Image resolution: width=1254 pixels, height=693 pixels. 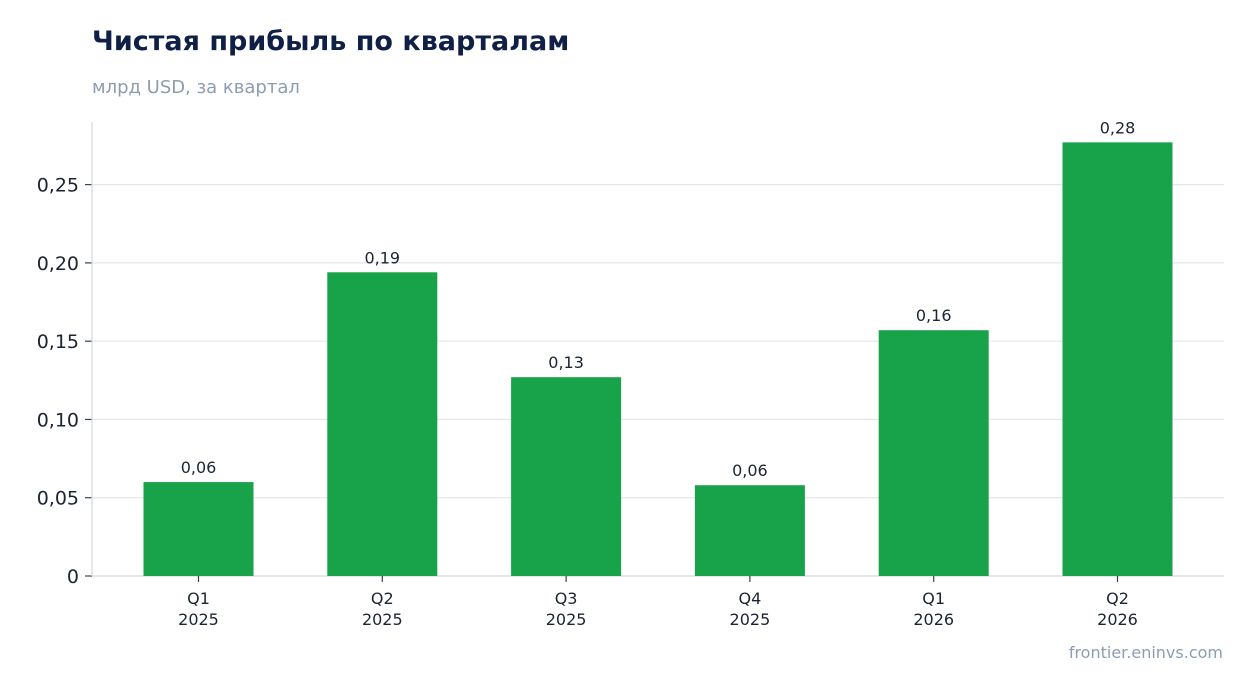 What do you see at coordinates (566, 362) in the screenshot?
I see `data-label: 0,13` at bounding box center [566, 362].